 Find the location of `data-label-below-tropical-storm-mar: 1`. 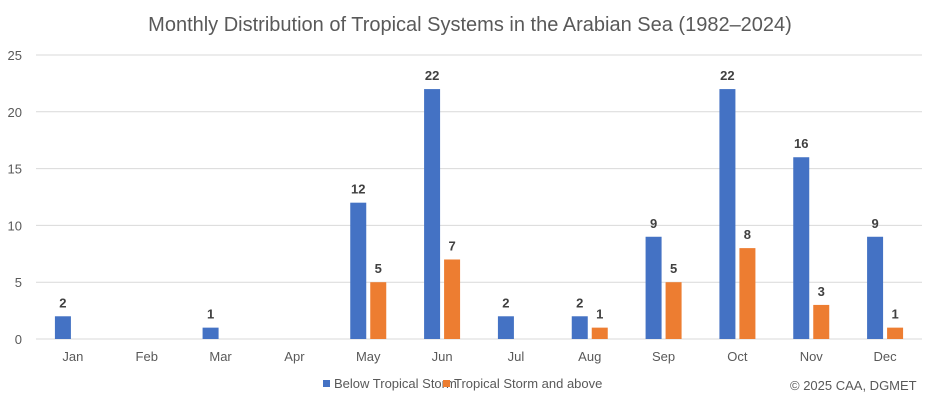

data-label-below-tropical-storm-mar: 1 is located at coordinates (210, 314).